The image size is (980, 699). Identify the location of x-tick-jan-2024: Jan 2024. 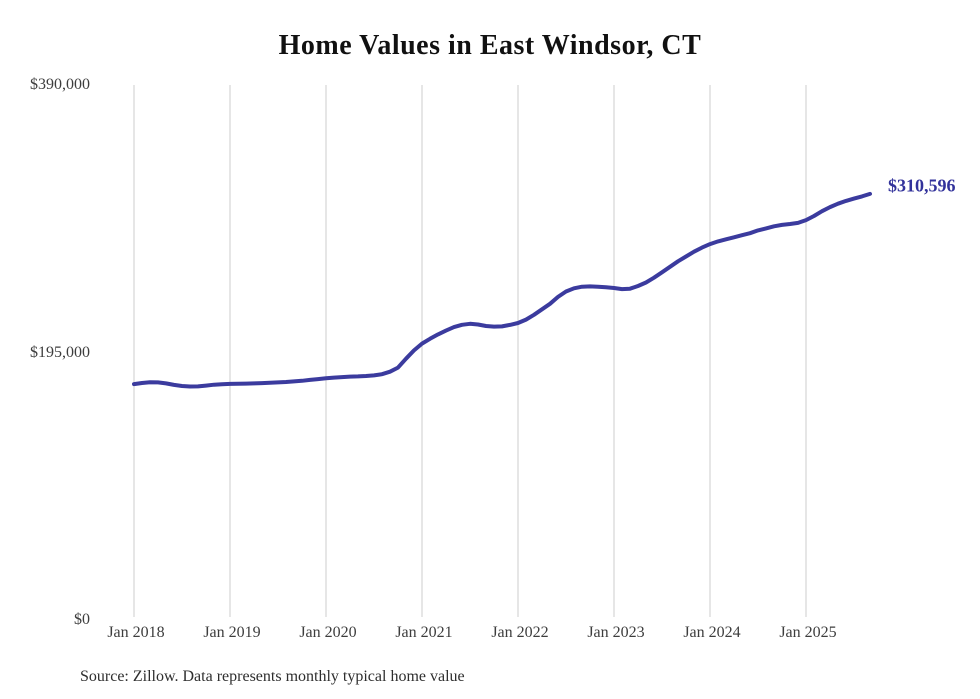
(712, 632).